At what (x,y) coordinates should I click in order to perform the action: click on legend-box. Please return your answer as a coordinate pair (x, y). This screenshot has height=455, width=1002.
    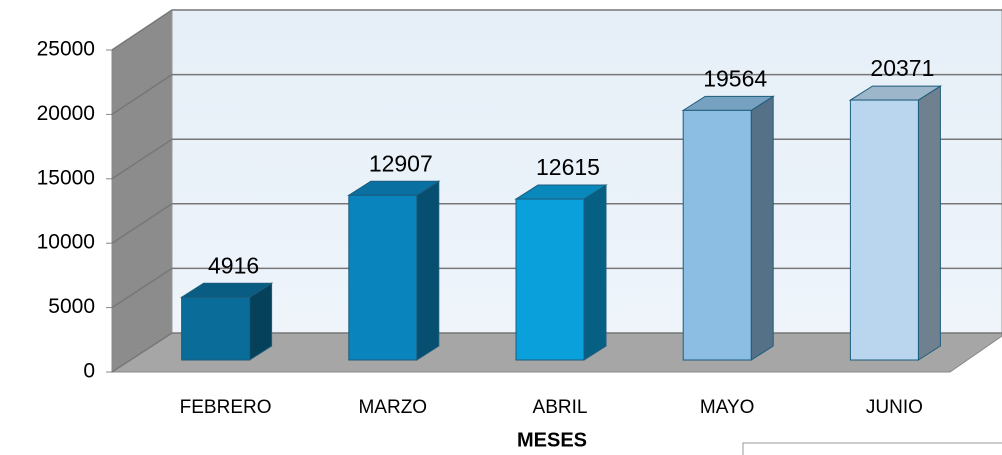
    Looking at the image, I should click on (872, 448).